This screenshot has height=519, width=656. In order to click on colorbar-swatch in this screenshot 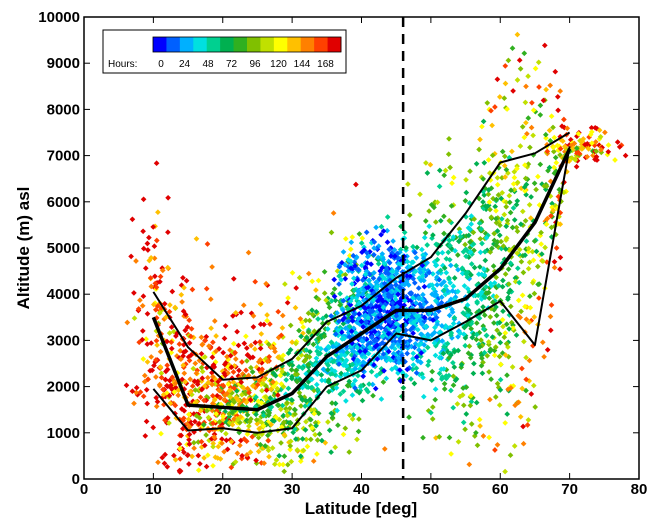, I will do `click(307, 44)`.